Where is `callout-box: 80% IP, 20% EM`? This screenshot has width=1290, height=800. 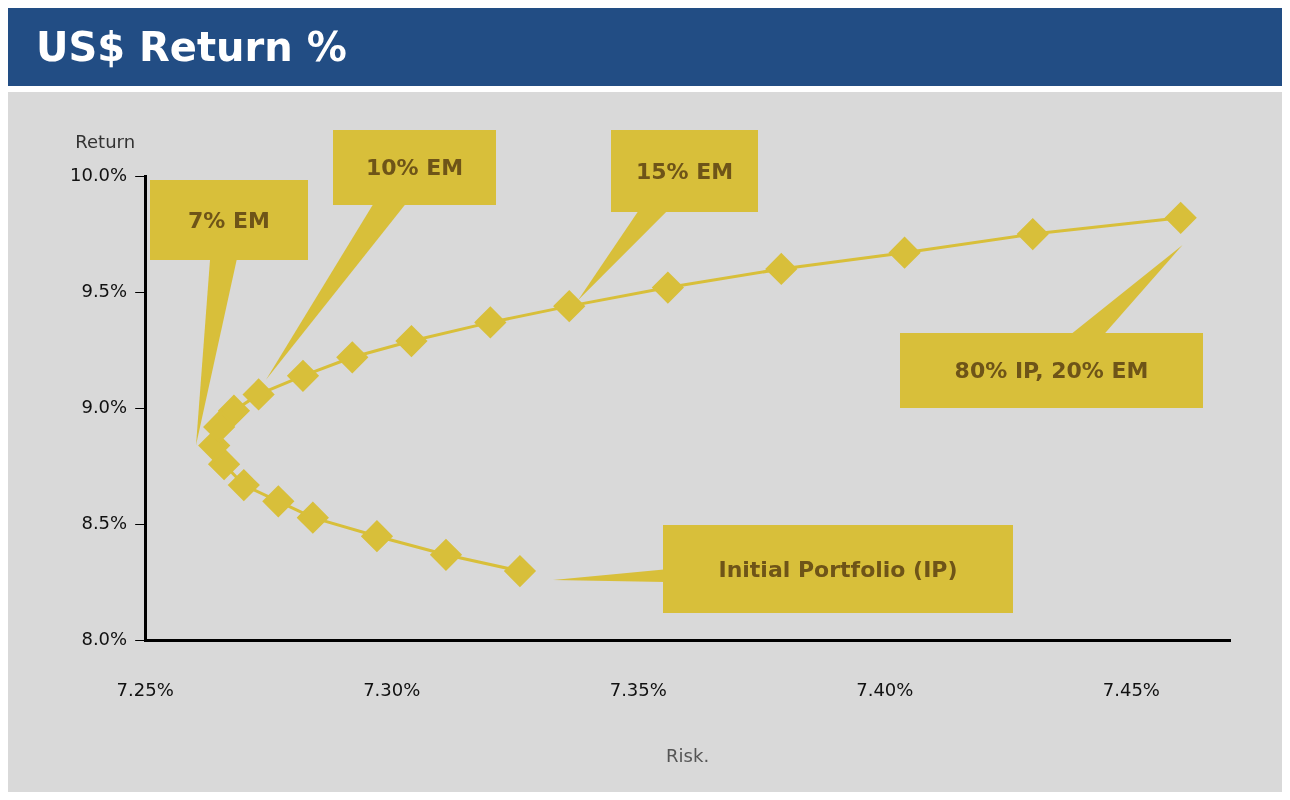 callout-box: 80% IP, 20% EM is located at coordinates (1051, 370).